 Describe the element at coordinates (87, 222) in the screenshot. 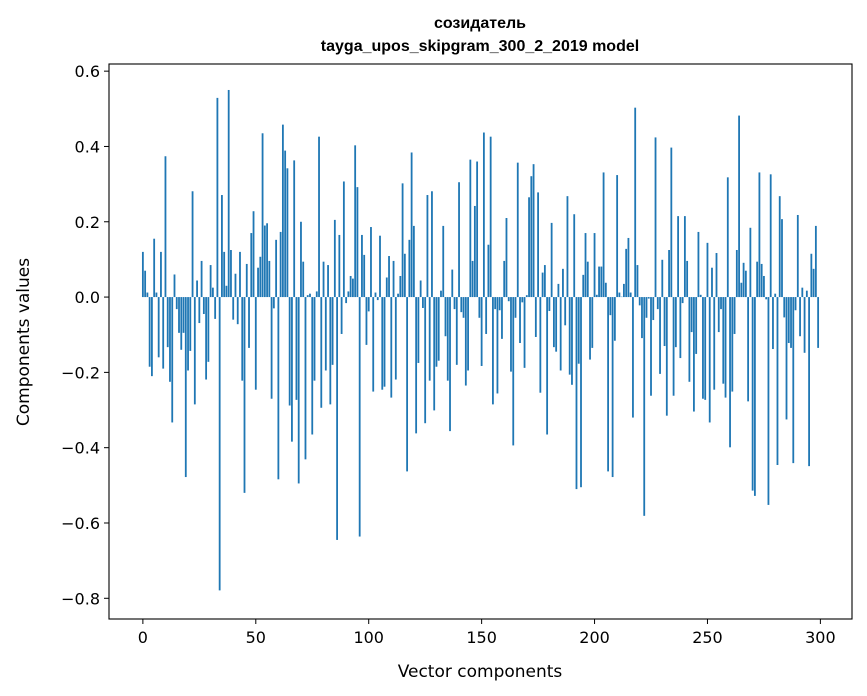

I see `y-tick-label: 0.2` at that location.